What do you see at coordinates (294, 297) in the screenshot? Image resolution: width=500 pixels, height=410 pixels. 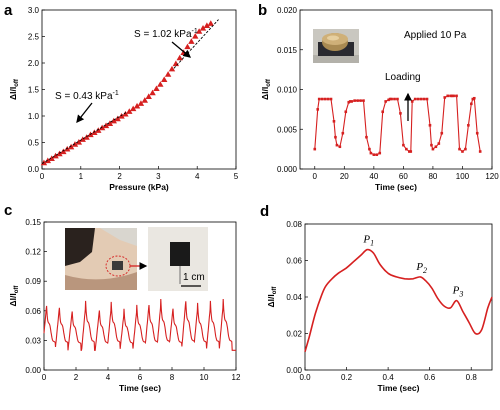 I see `y-tick-label: 0.04` at bounding box center [294, 297].